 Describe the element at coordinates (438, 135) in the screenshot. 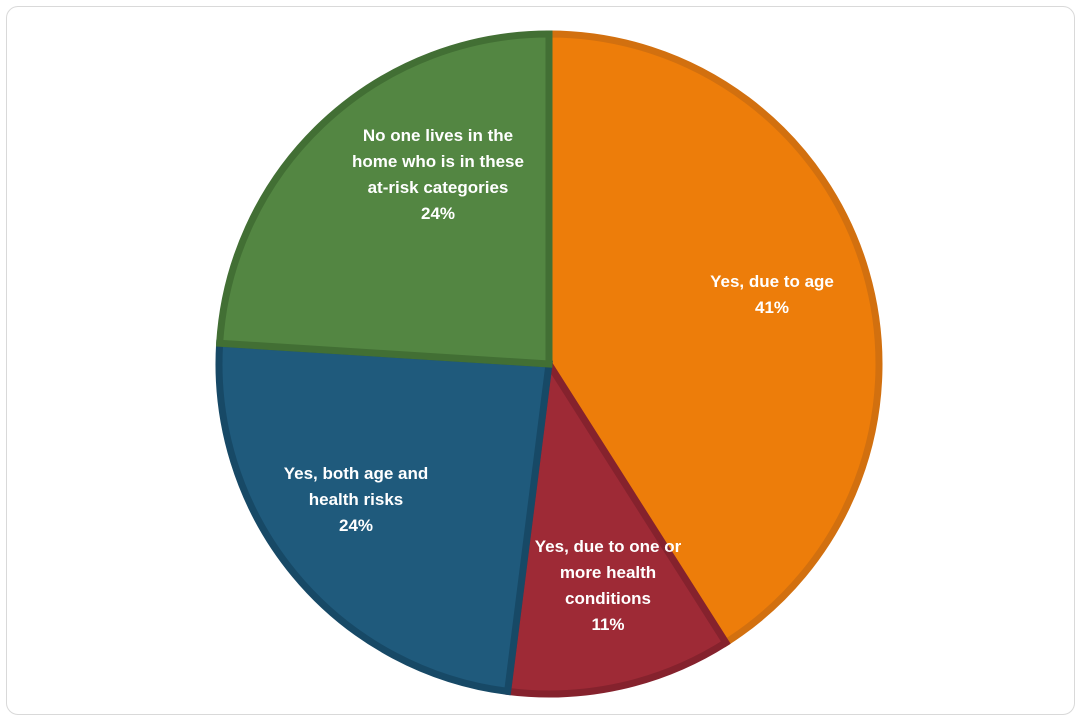

I see `slice-category-label: No one lives in the` at that location.